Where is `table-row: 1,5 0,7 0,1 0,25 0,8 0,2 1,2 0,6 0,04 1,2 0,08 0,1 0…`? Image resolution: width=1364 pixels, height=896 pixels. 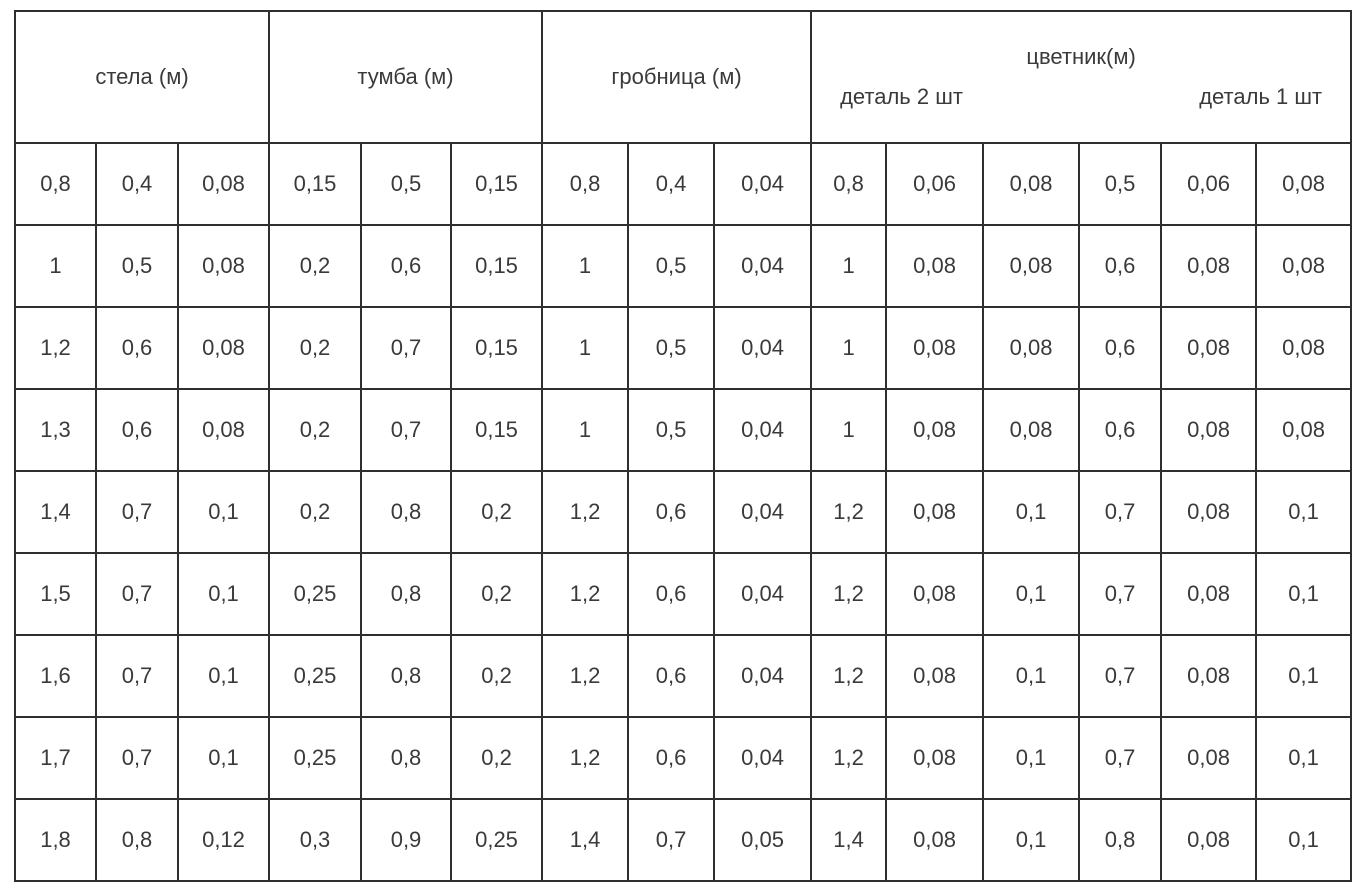
table-row: 1,5 0,7 0,1 0,25 0,8 0,2 1,2 0,6 0,04 1,2 0,08 0,1 0… is located at coordinates (683, 594).